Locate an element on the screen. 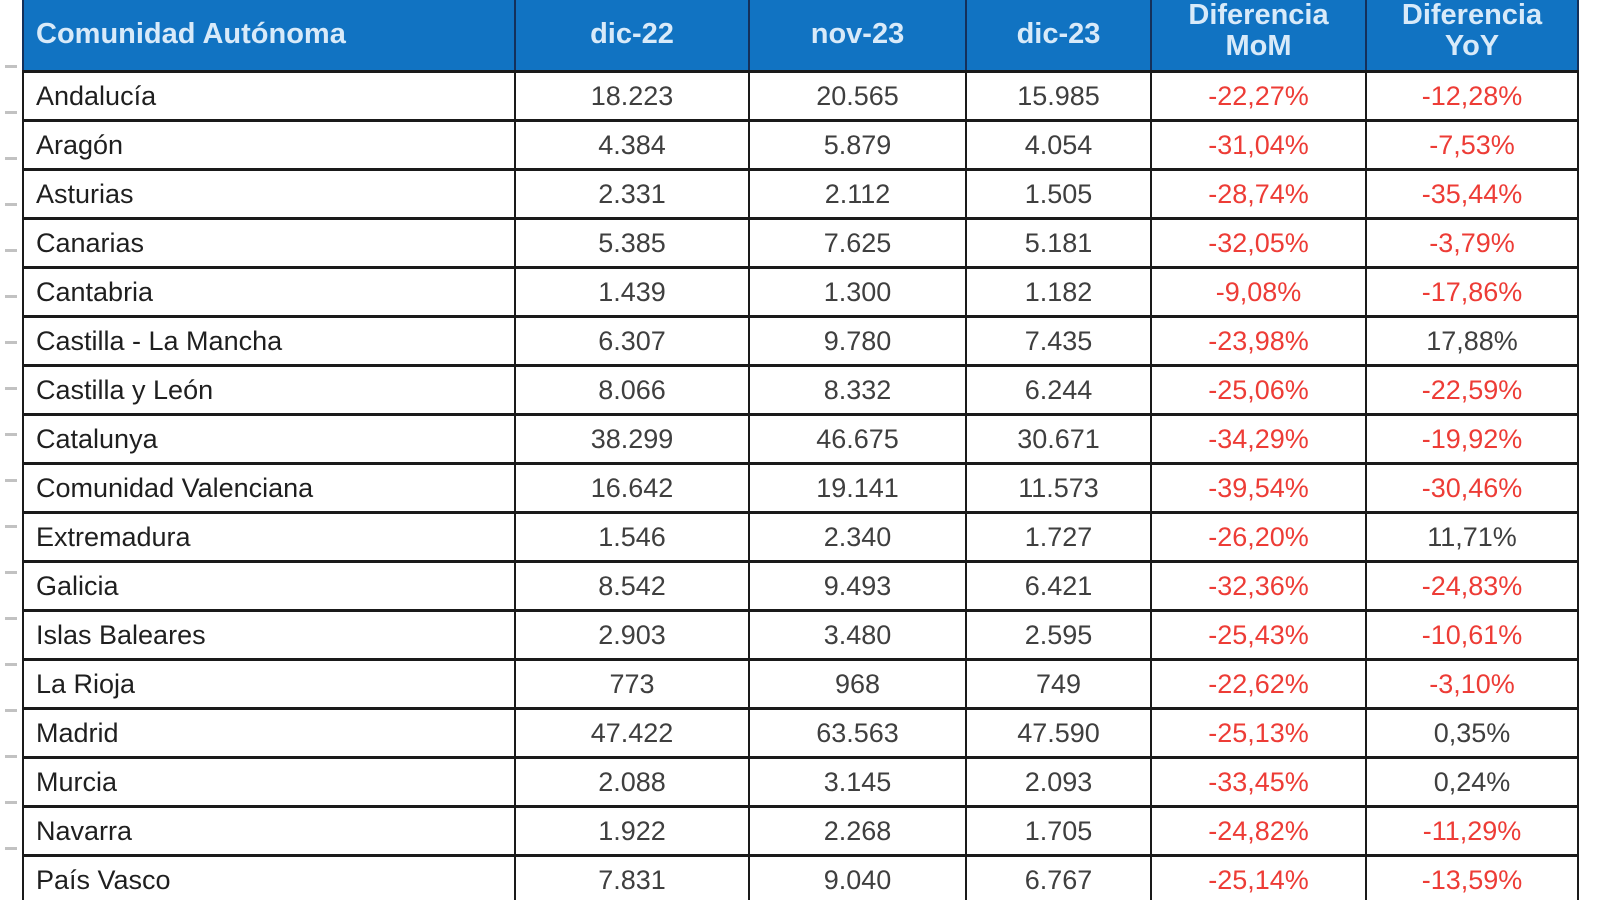 The width and height of the screenshot is (1600, 900). community-name-cell: Murcia is located at coordinates (269, 782).